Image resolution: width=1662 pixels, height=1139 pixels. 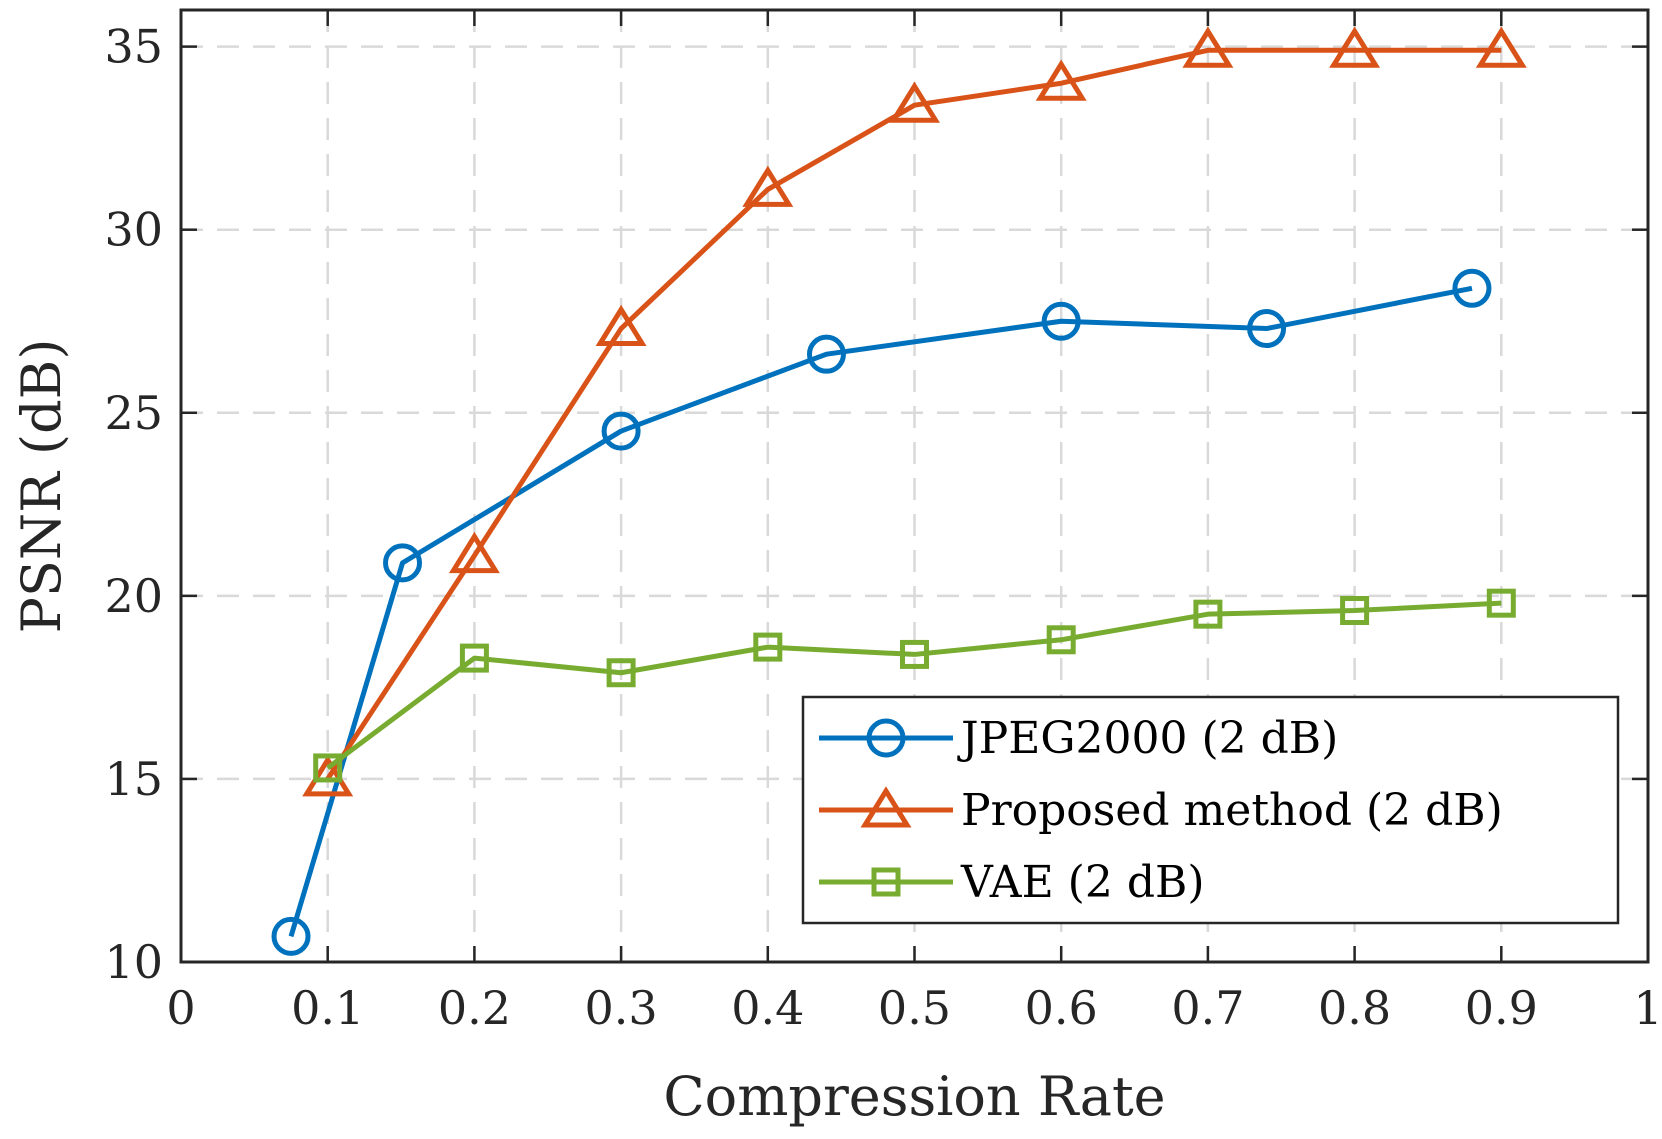 What do you see at coordinates (133, 596) in the screenshot?
I see `y-tick-label: 20` at bounding box center [133, 596].